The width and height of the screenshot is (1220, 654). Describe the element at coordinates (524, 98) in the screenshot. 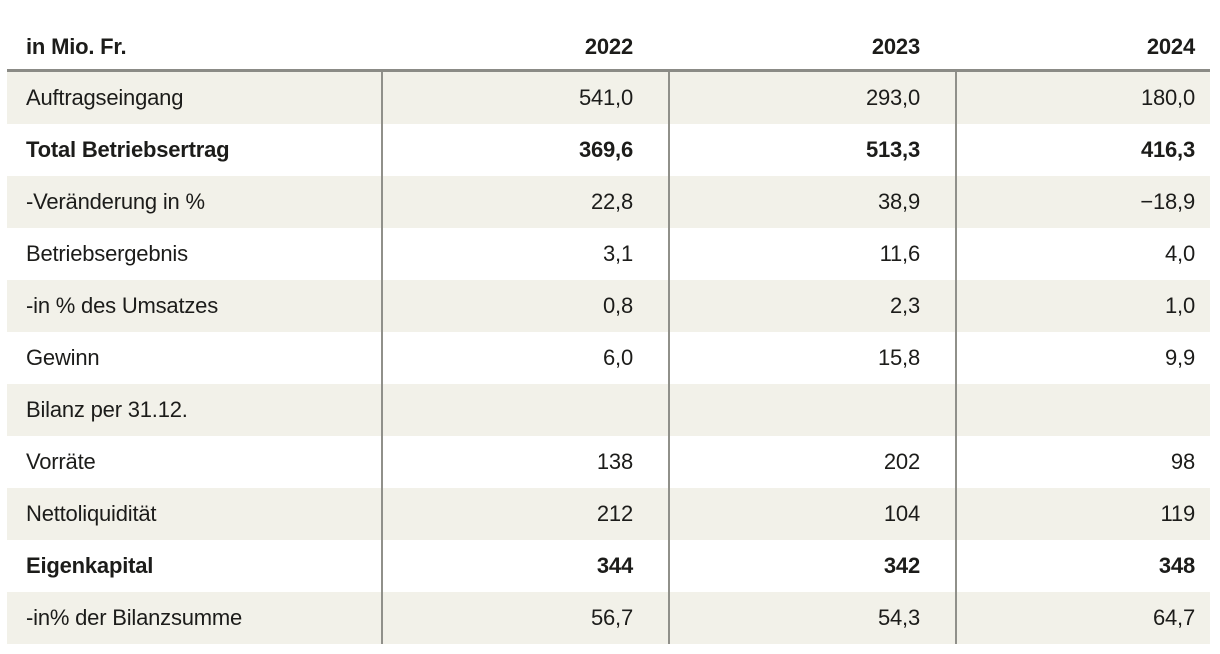

I see `row-value-2022: 541,0` at that location.